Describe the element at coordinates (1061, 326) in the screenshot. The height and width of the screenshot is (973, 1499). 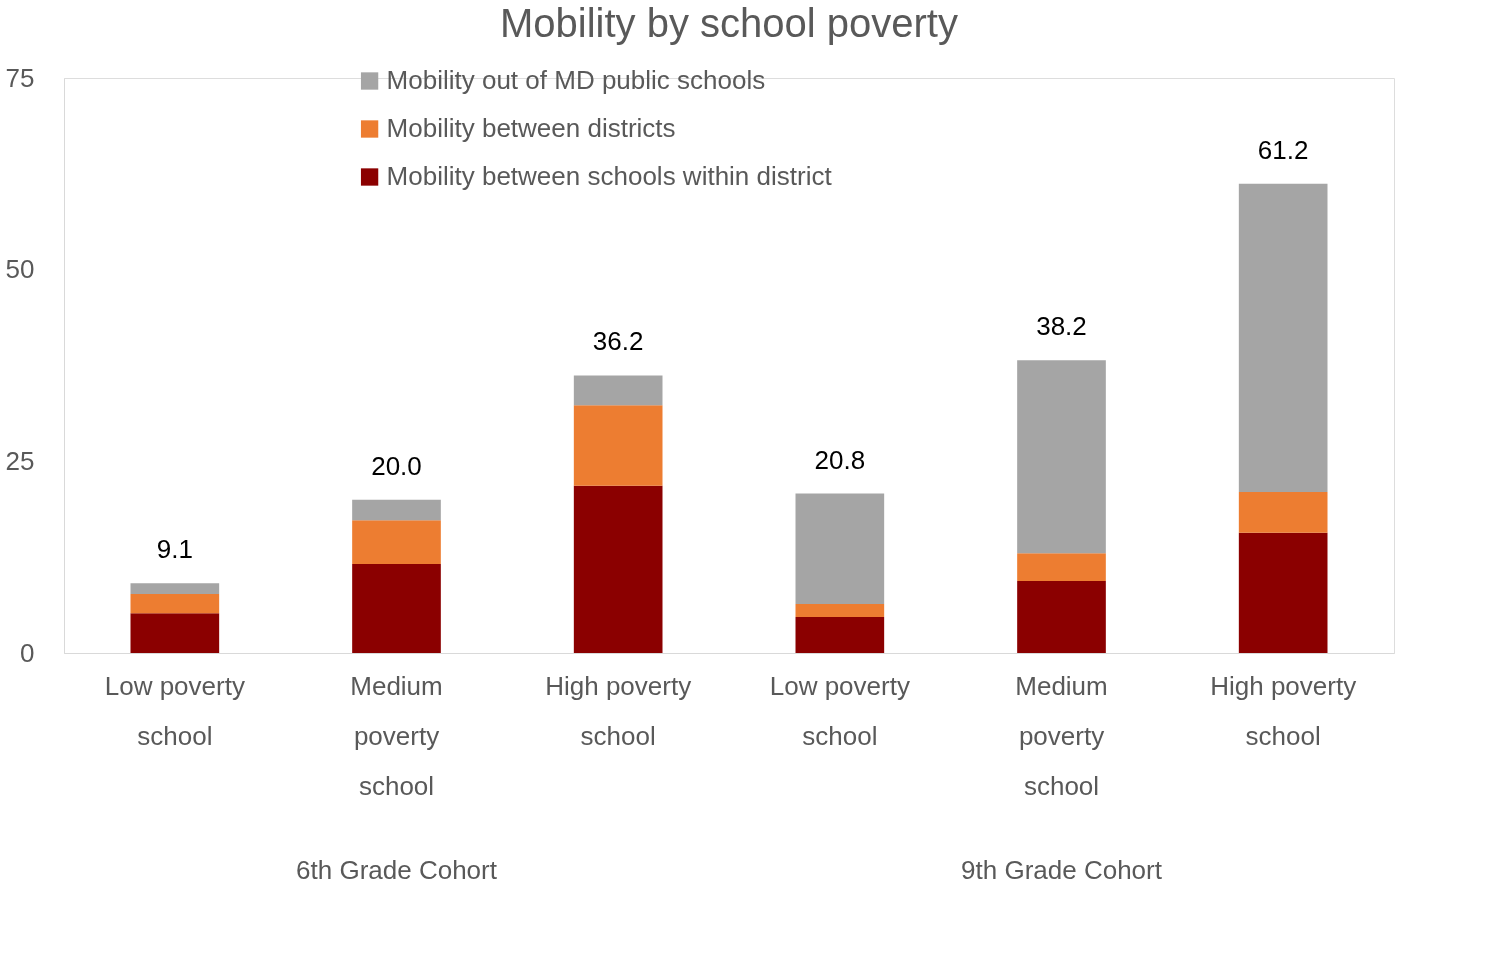
I see `total-label: 38.2` at that location.